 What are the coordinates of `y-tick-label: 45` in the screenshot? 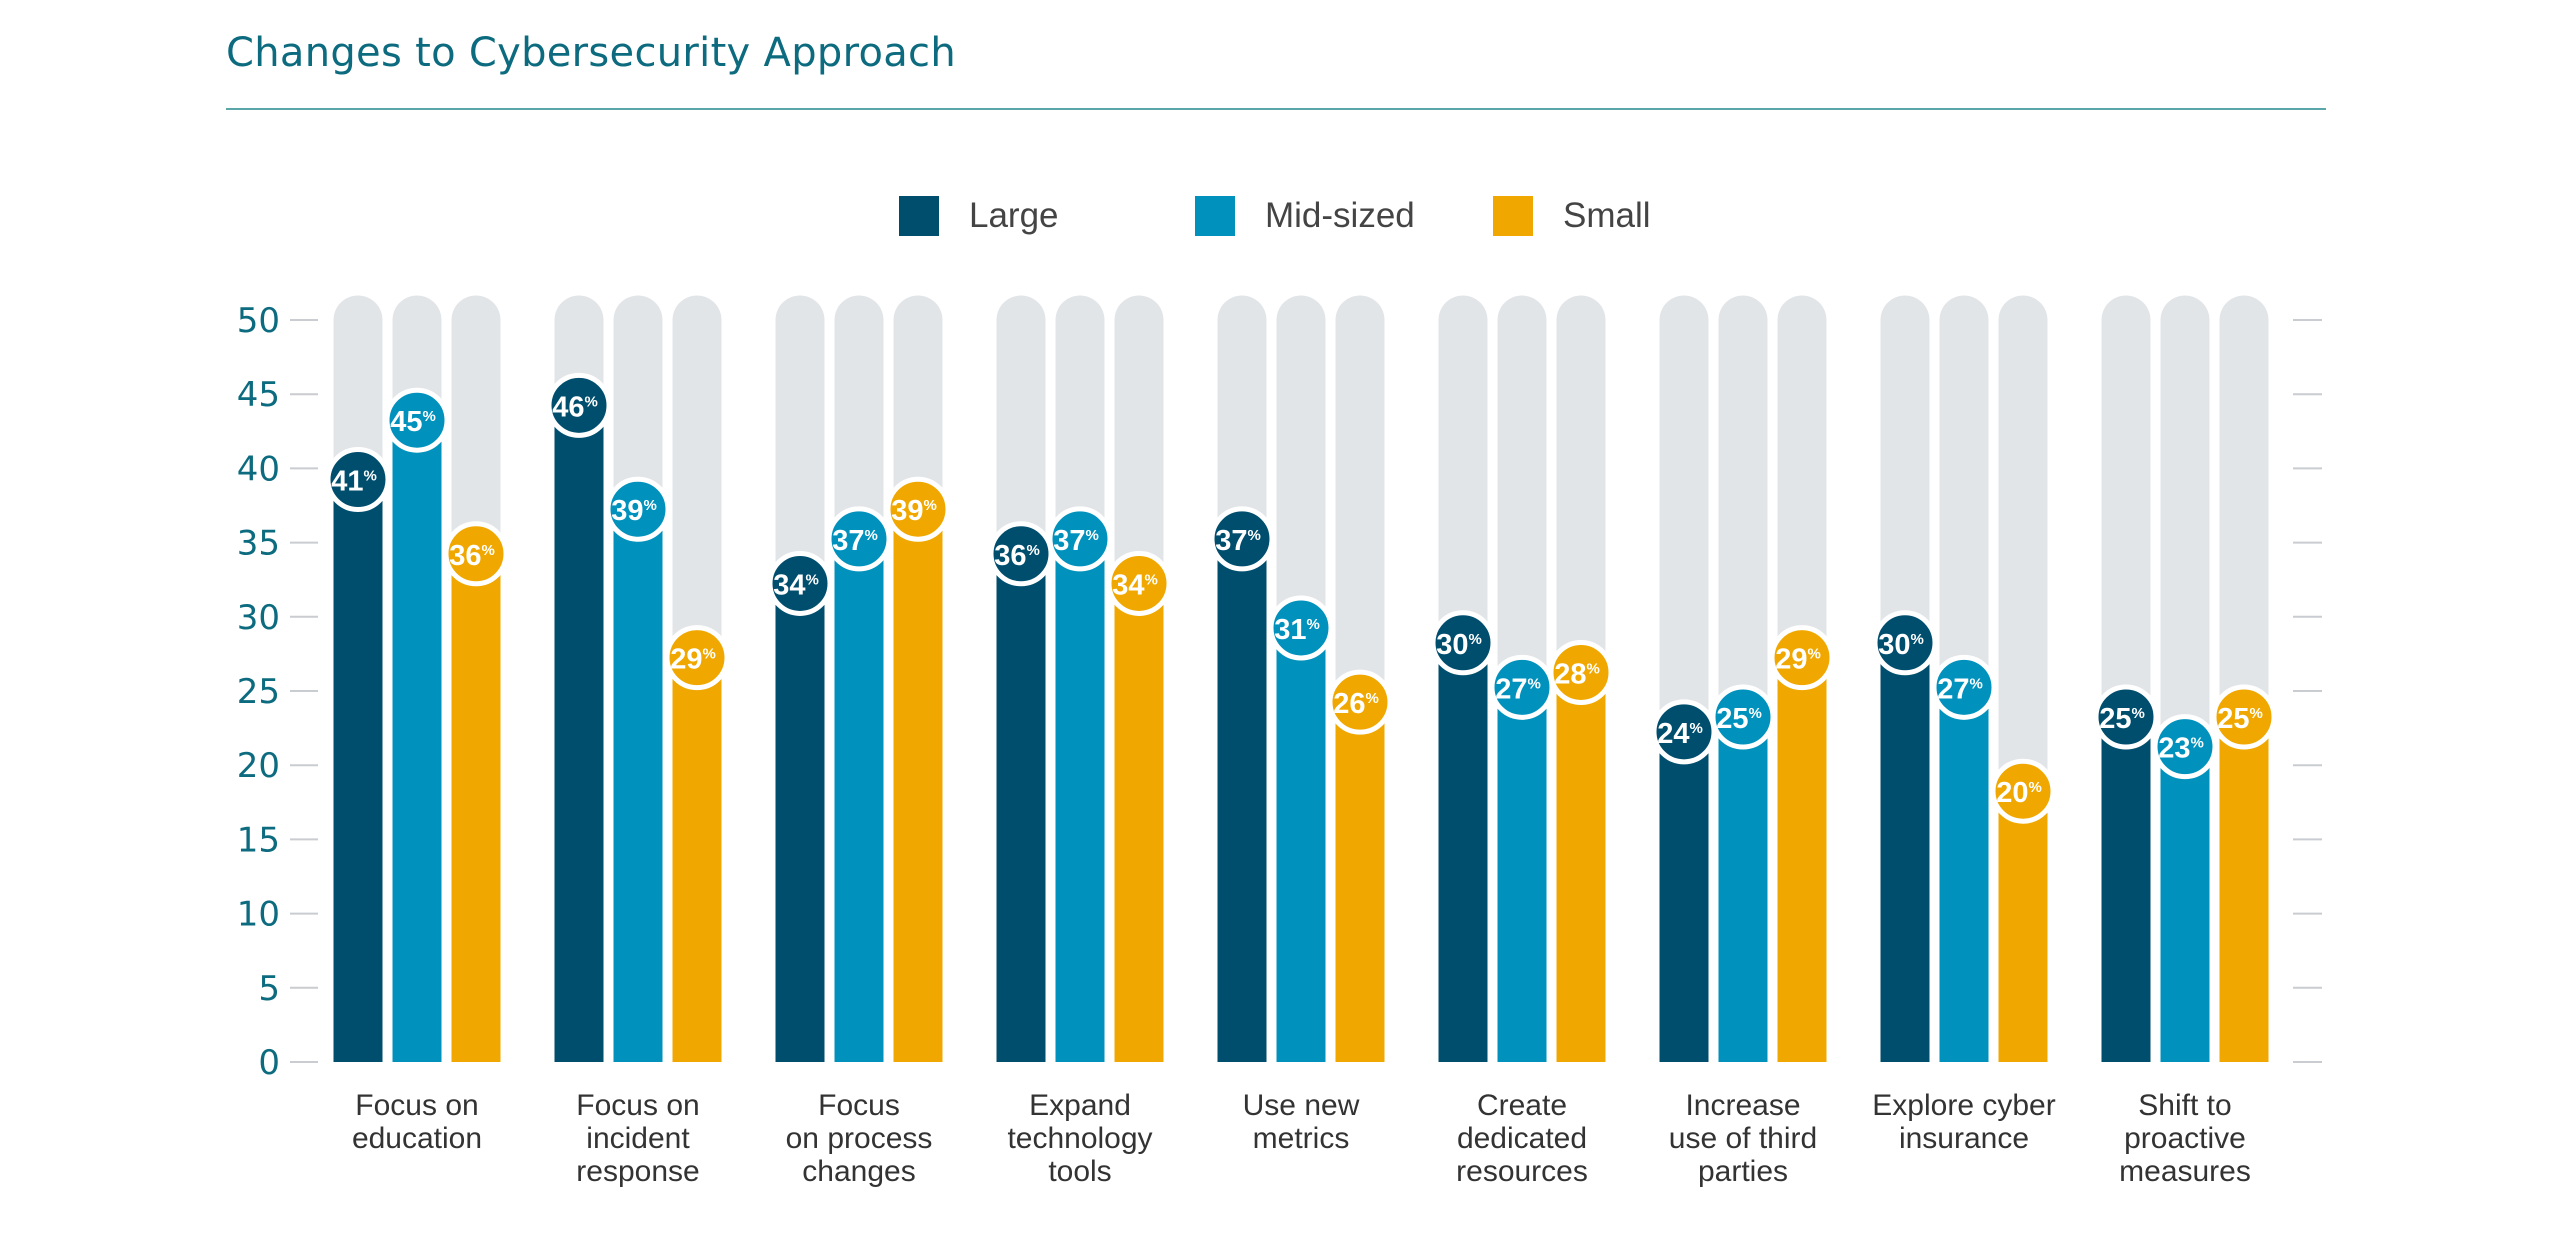 It's located at (258, 395).